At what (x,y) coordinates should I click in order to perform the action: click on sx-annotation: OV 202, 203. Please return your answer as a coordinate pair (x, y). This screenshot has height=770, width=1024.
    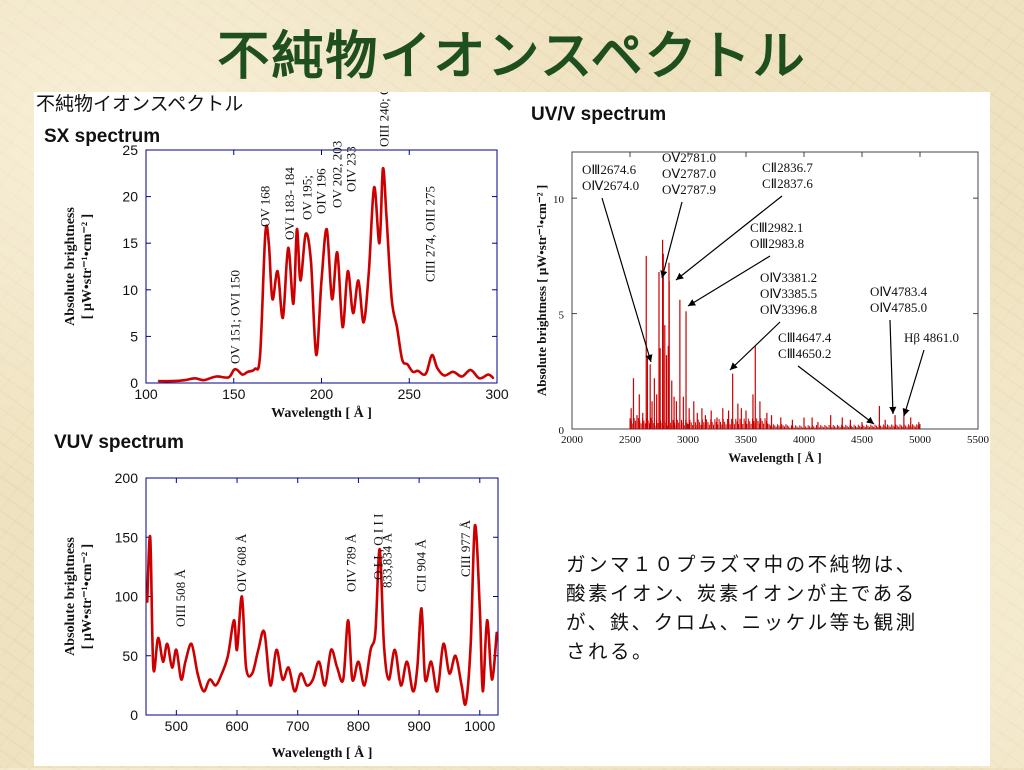
    Looking at the image, I should click on (336, 174).